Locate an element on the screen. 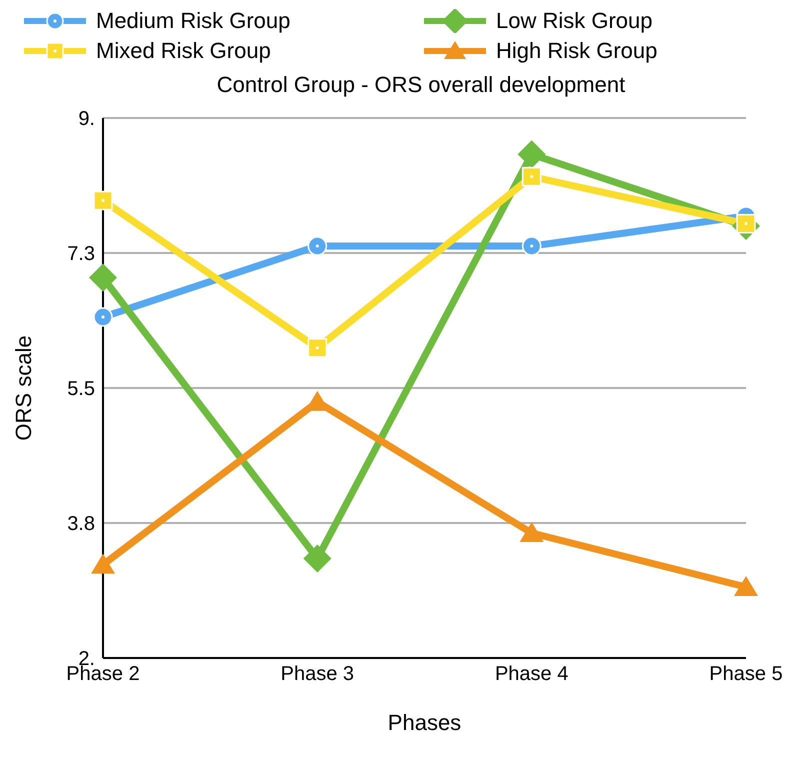 This screenshot has width=802, height=760. chart-title: Control Group - ORS overall development is located at coordinates (421, 85).